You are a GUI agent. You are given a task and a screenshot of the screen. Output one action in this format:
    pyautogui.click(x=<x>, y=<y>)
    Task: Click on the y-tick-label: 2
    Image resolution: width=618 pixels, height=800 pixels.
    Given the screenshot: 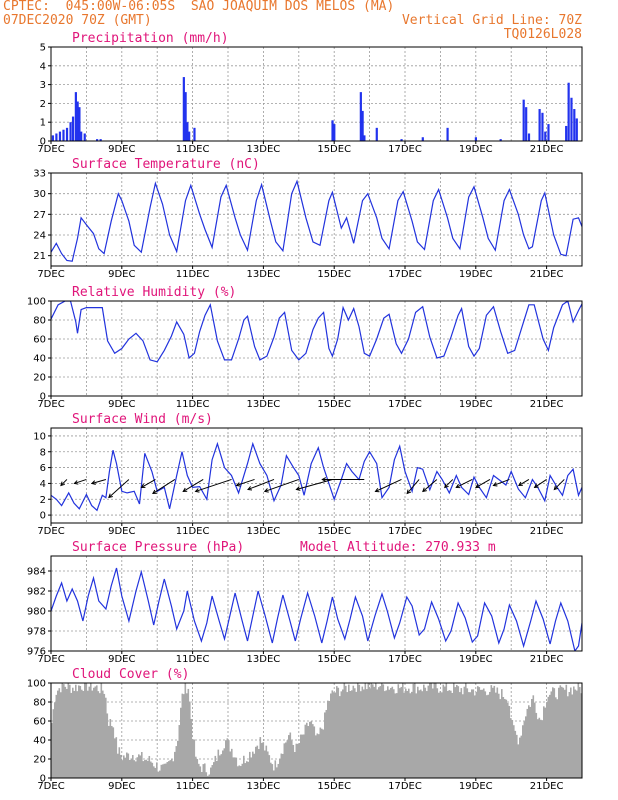 What is the action you would take?
    pyautogui.click(x=43, y=500)
    